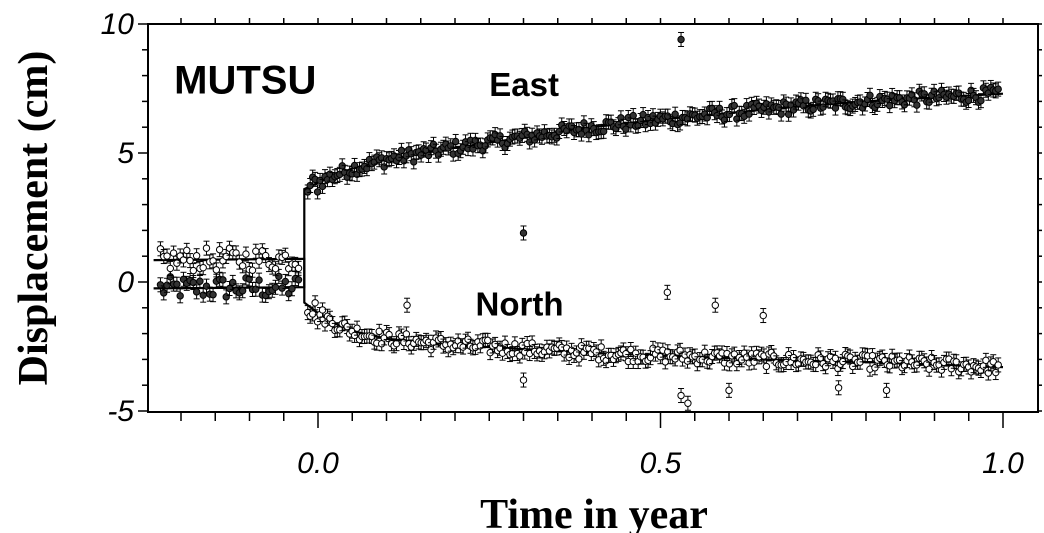 This screenshot has width=1044, height=533. I want to click on east-point-outlier, so click(681, 39).